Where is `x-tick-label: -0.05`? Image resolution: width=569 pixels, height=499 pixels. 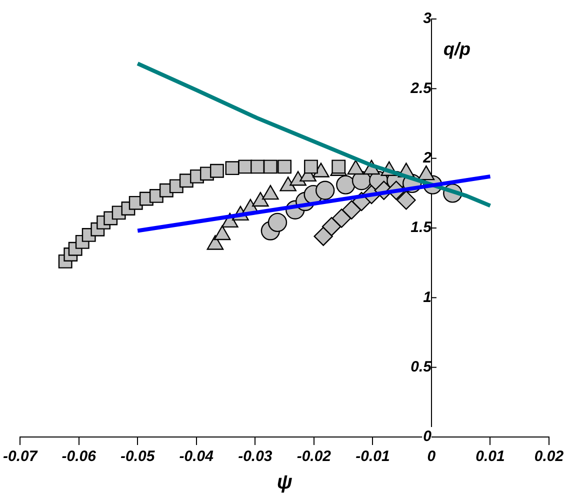 x-tick-label: -0.05 is located at coordinates (138, 457).